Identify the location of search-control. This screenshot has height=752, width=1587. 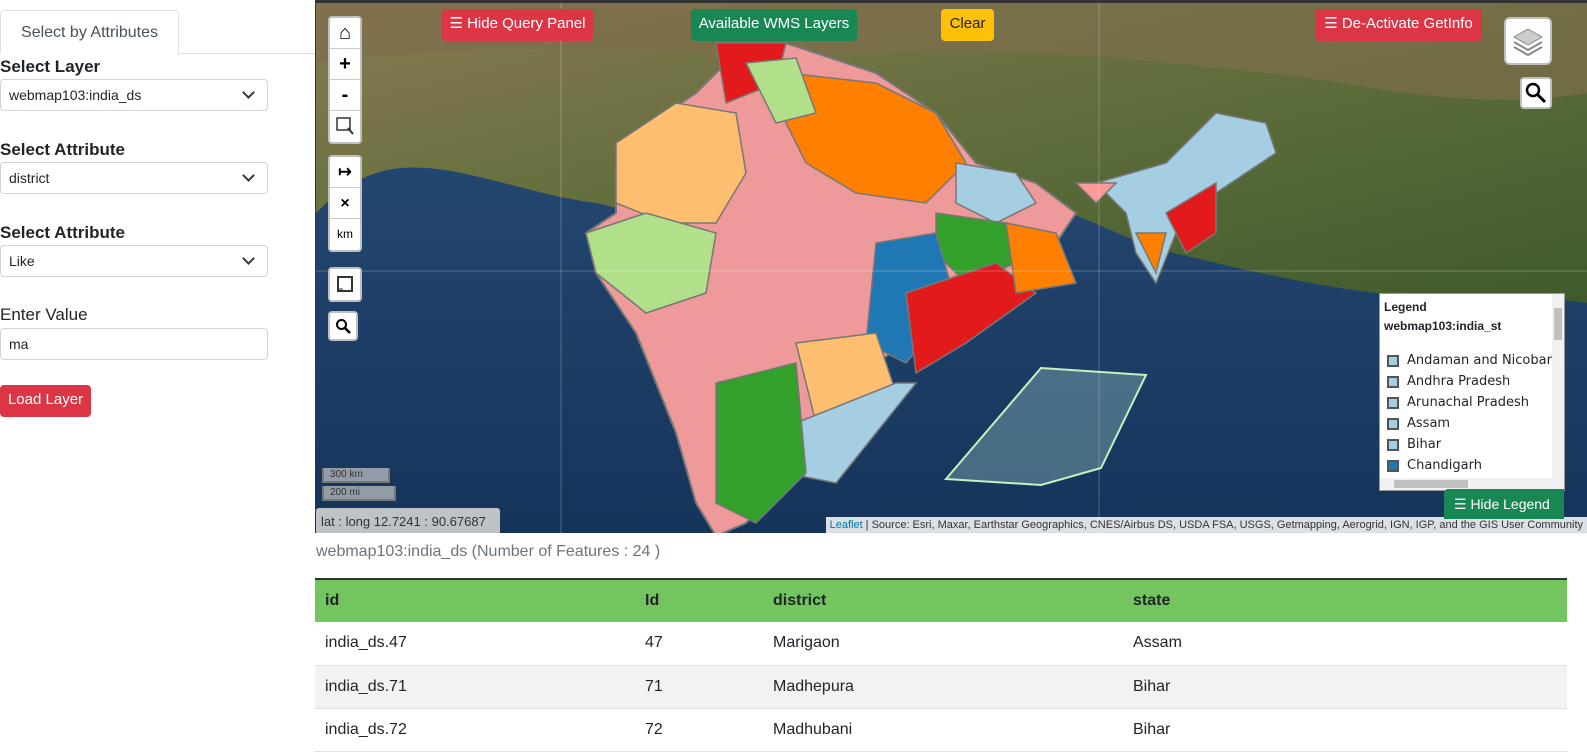
(343, 326).